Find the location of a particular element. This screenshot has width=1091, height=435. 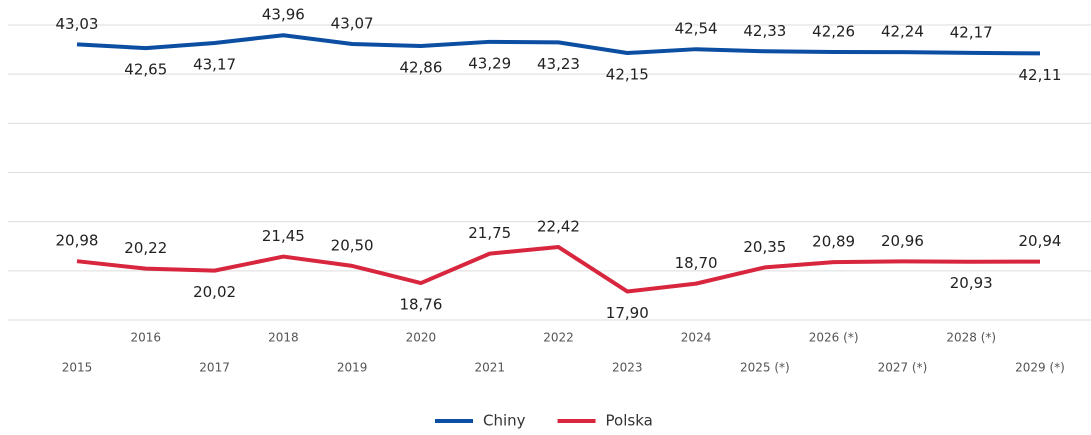

data-label: 42,65 is located at coordinates (145, 70).